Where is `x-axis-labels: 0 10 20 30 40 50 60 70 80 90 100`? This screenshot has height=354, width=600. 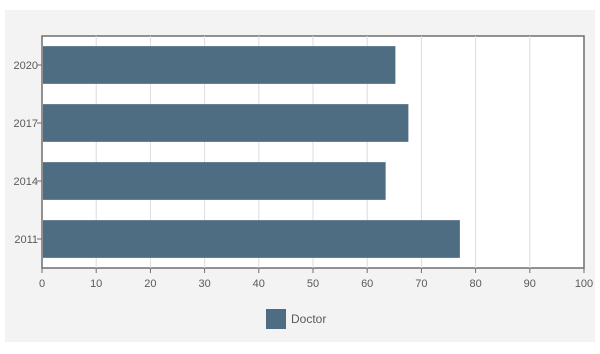
x-axis-labels: 0 10 20 30 40 50 60 70 80 90 100 is located at coordinates (316, 279).